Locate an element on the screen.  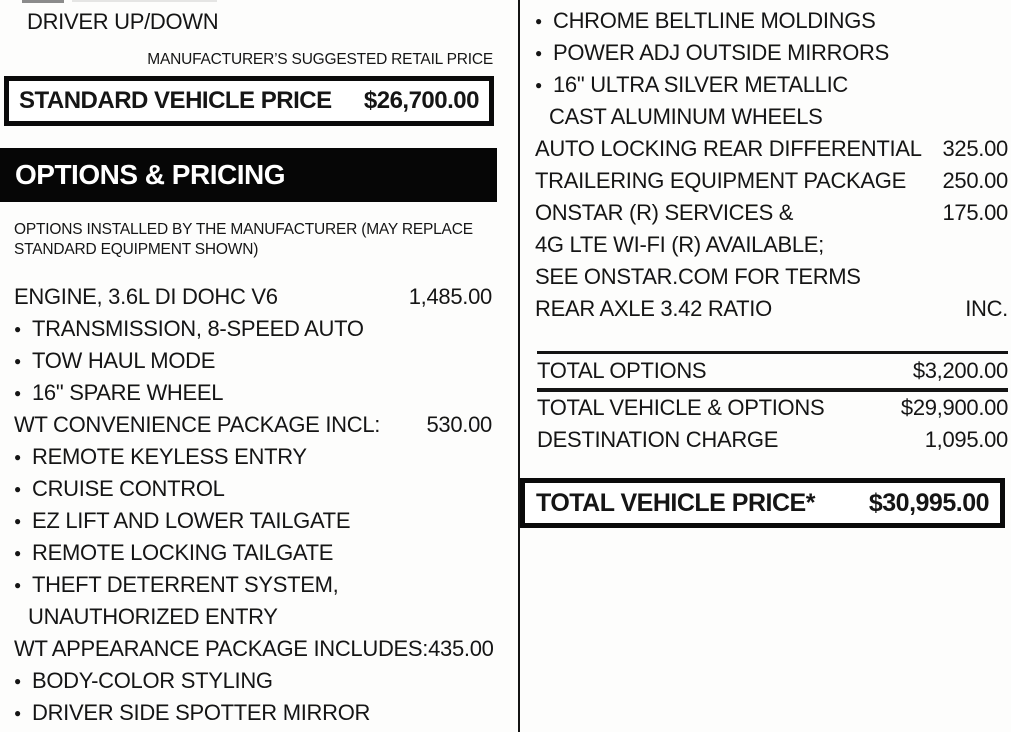
scan-artifact-dark is located at coordinates (43, 1).